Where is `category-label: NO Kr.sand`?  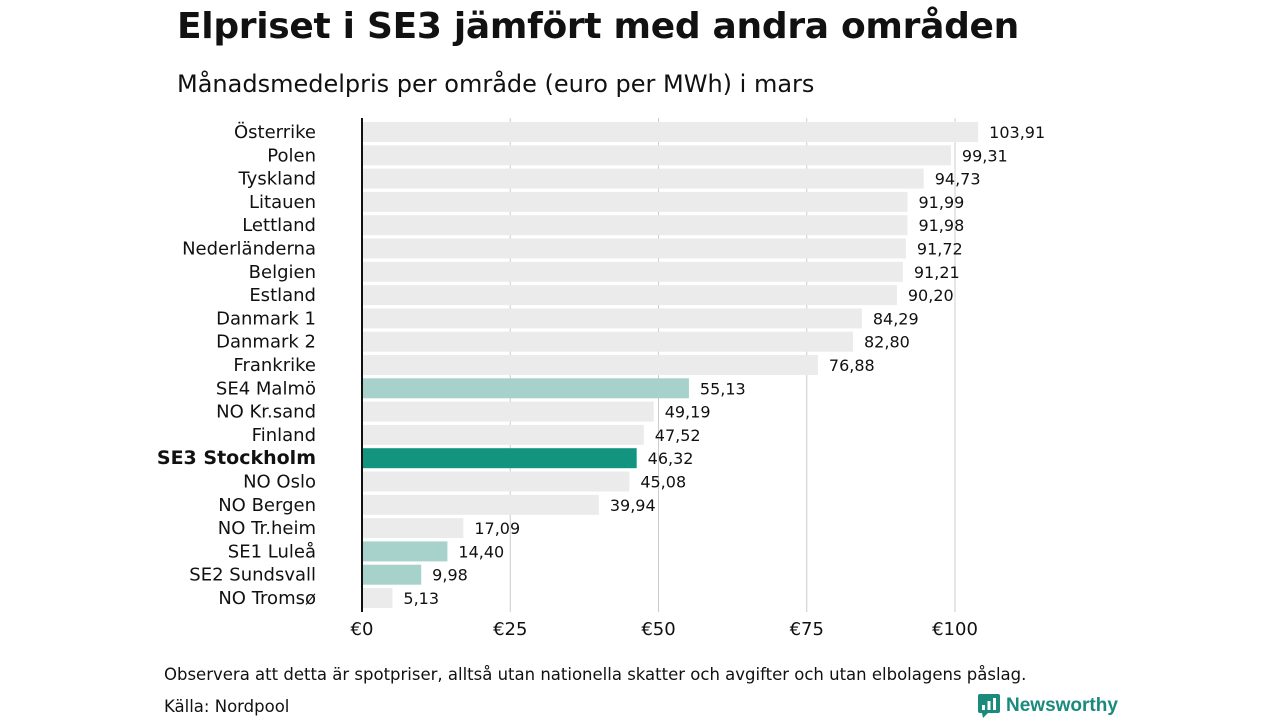
category-label: NO Kr.sand is located at coordinates (266, 412).